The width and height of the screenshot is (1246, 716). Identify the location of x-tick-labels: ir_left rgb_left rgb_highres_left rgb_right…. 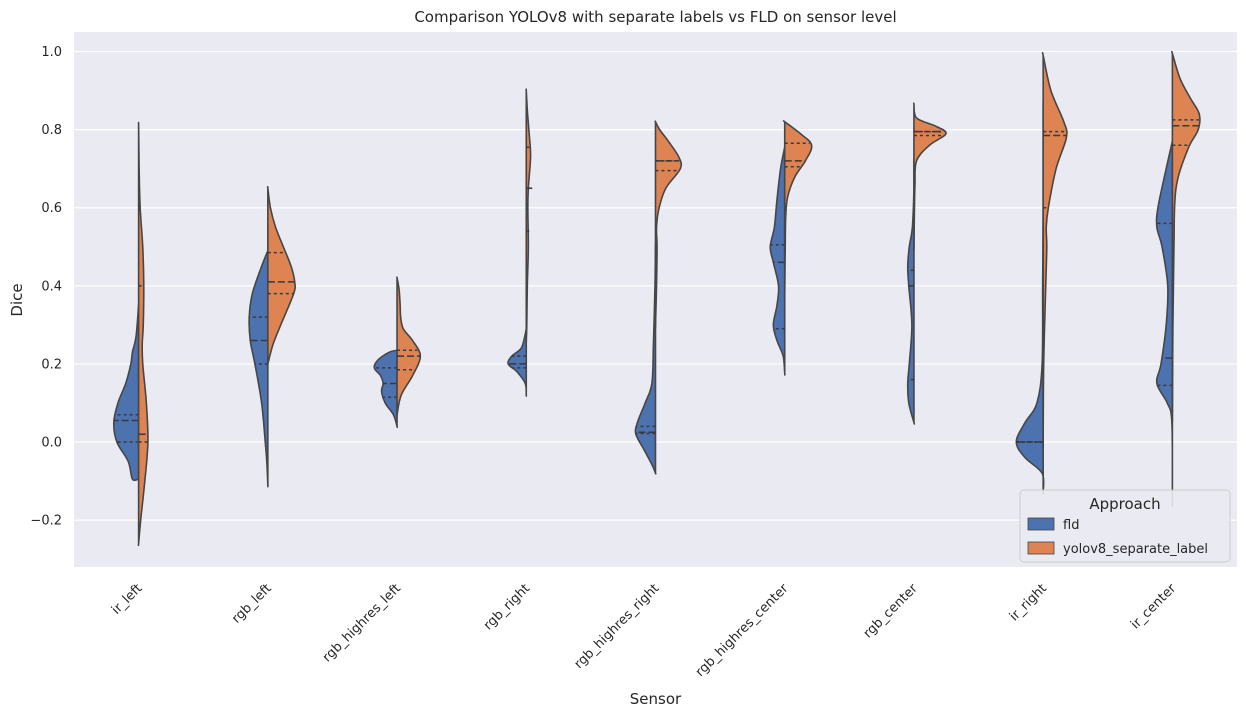
(644, 630).